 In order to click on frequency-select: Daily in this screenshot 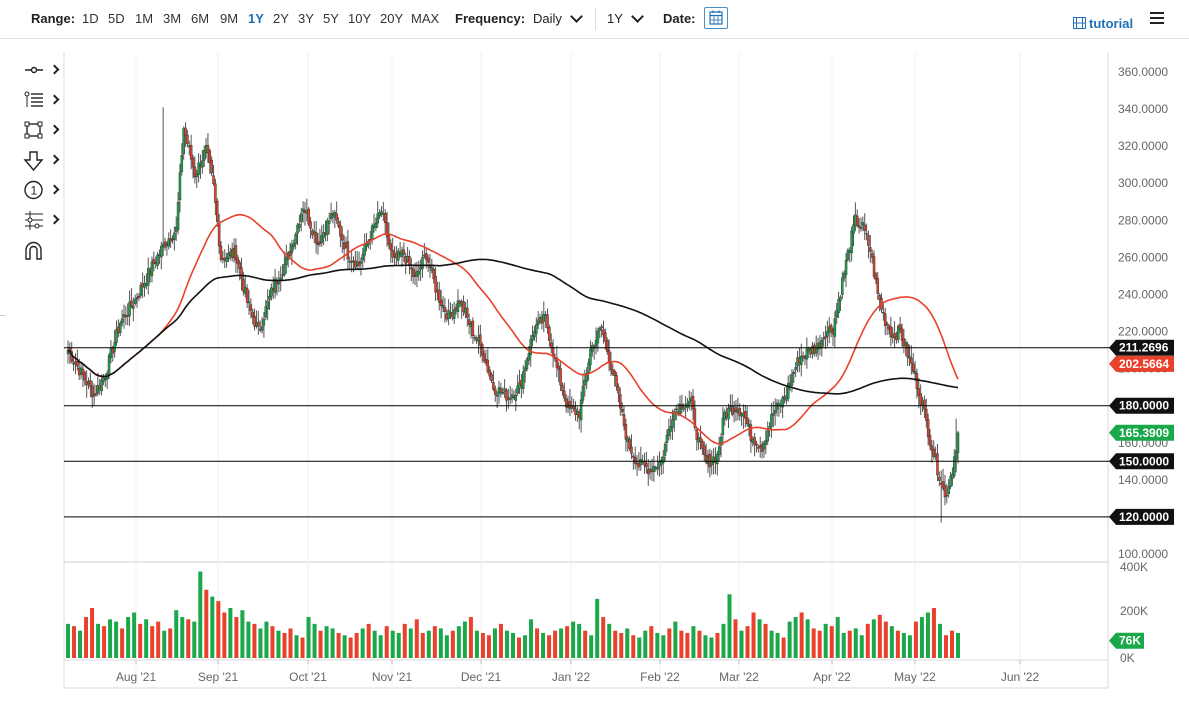, I will do `click(547, 18)`.